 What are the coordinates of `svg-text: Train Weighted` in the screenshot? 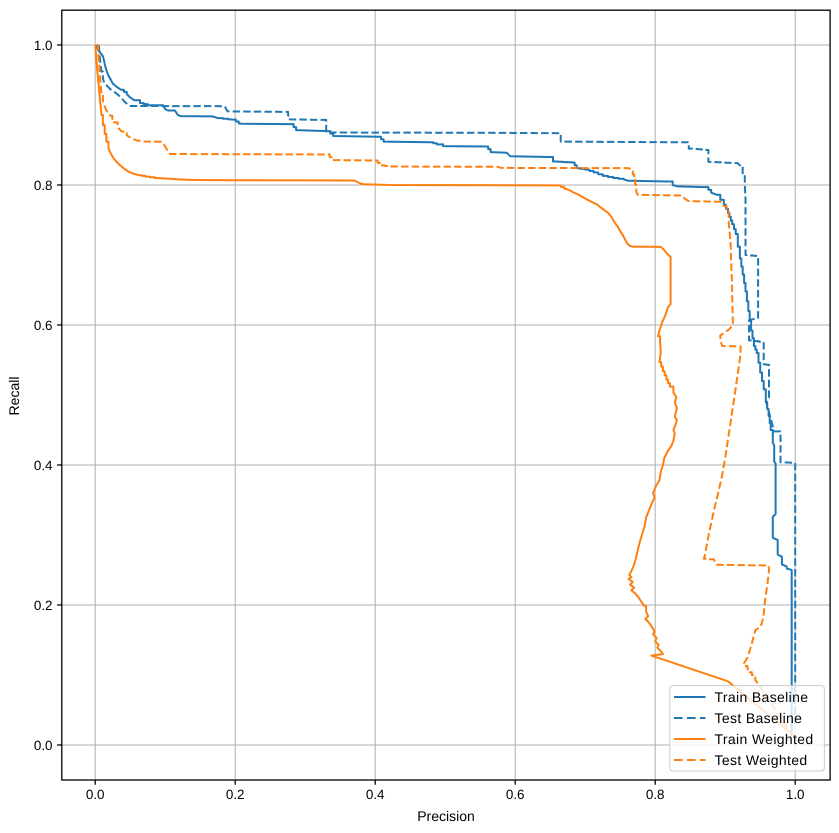 It's located at (764, 739).